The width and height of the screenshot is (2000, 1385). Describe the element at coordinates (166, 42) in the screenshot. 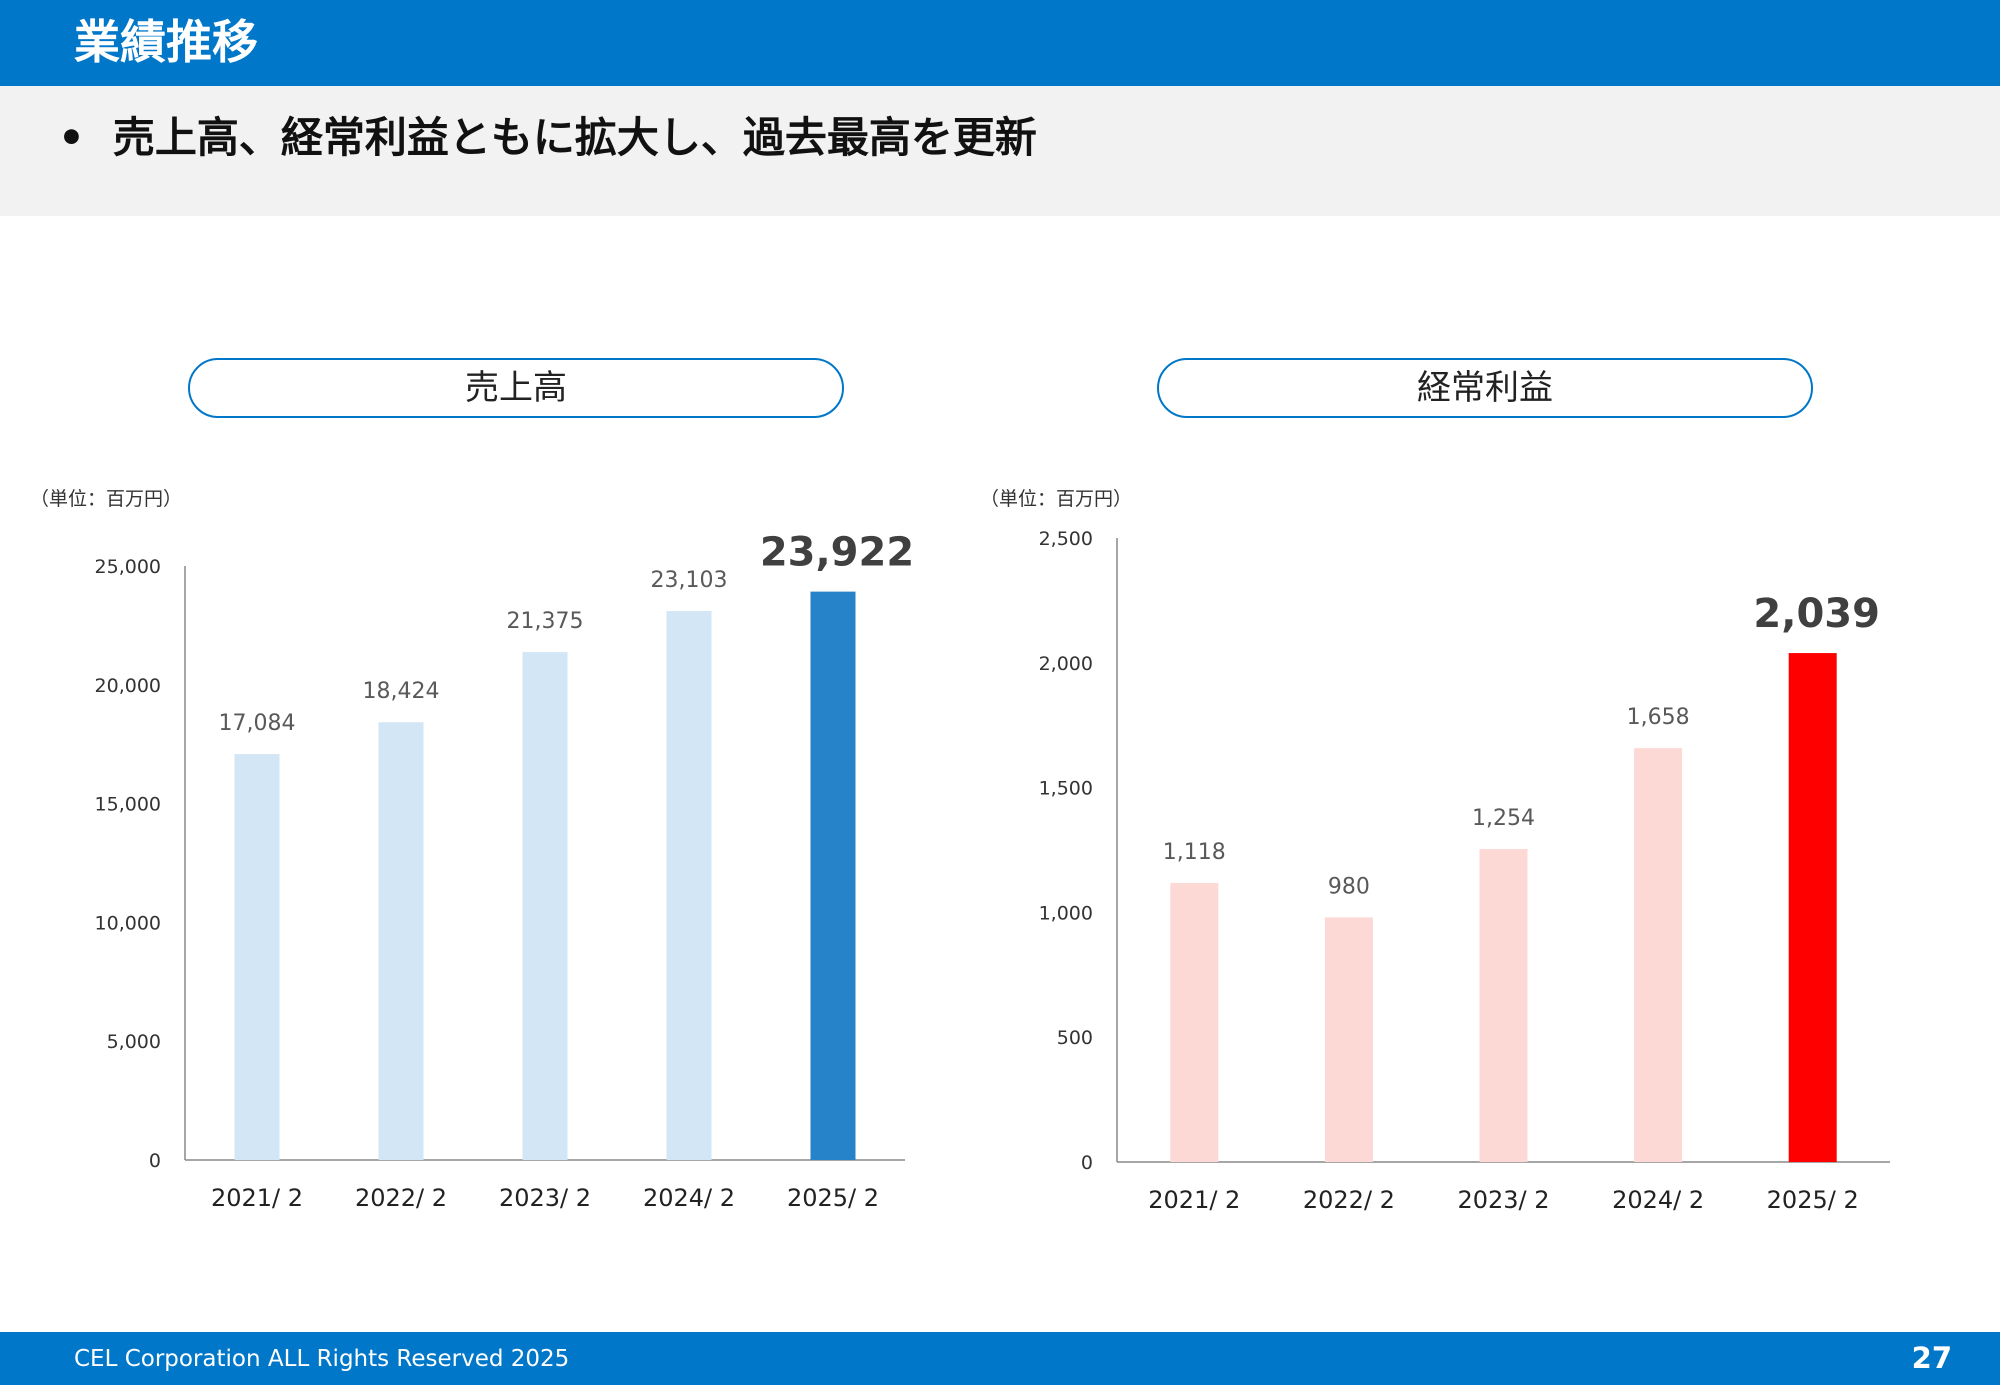

I see `page-title: 業績推移` at that location.